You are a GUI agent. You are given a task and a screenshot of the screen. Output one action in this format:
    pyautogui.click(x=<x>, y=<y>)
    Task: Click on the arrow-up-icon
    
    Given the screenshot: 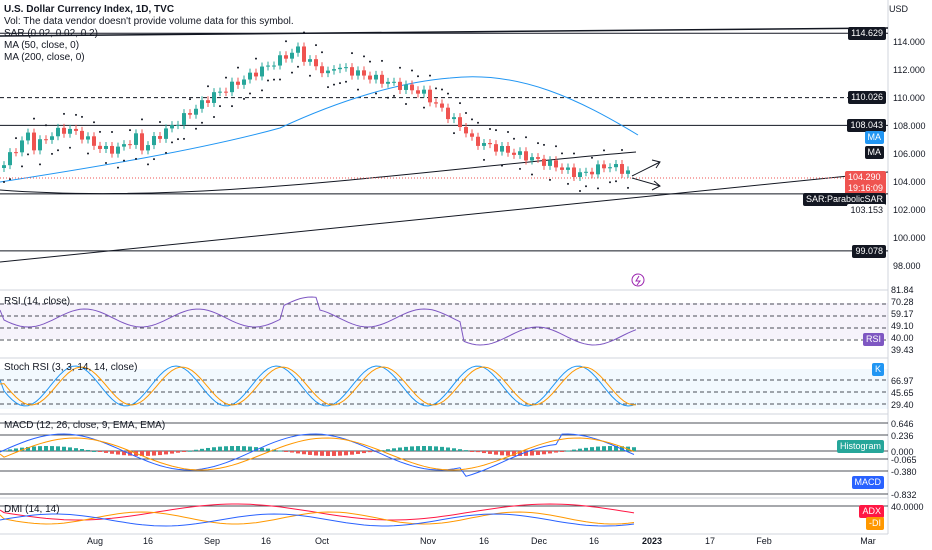 What is the action you would take?
    pyautogui.click(x=646, y=168)
    